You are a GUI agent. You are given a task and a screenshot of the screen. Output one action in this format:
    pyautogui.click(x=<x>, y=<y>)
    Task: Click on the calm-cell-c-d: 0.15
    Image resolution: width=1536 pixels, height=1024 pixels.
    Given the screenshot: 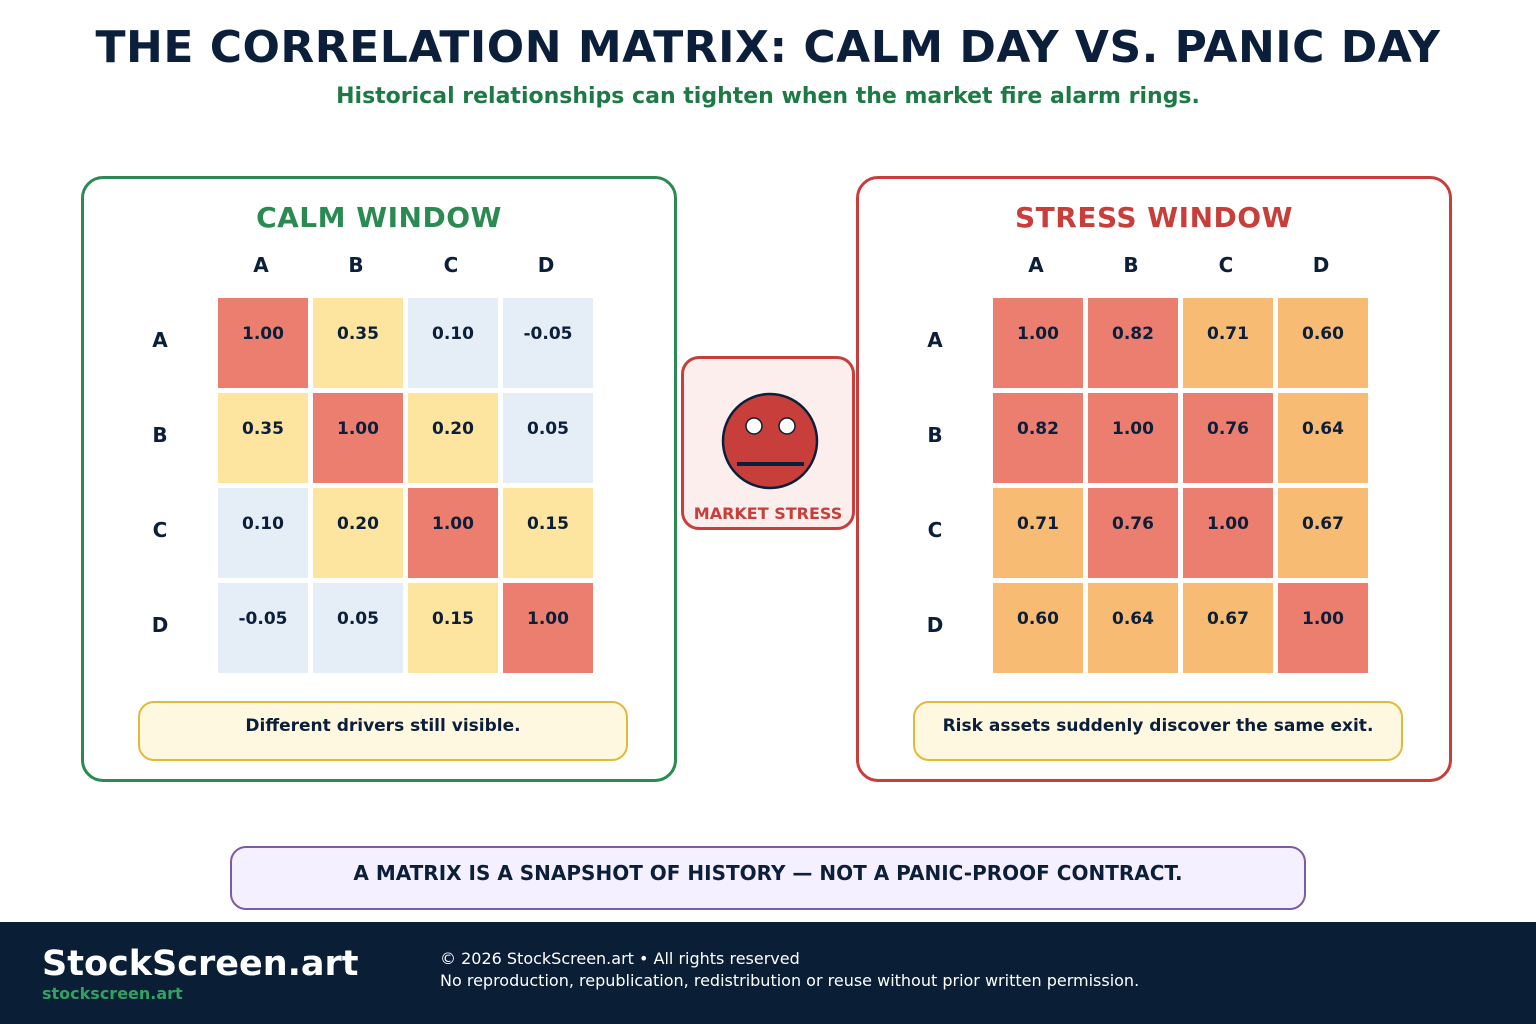 What is the action you would take?
    pyautogui.click(x=548, y=533)
    